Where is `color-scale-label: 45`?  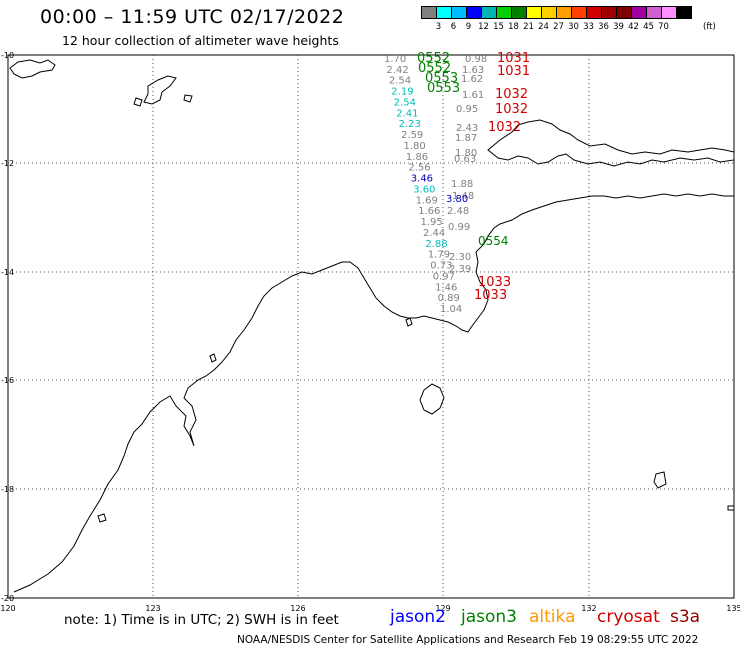
color-scale-label: 45 is located at coordinates (648, 27).